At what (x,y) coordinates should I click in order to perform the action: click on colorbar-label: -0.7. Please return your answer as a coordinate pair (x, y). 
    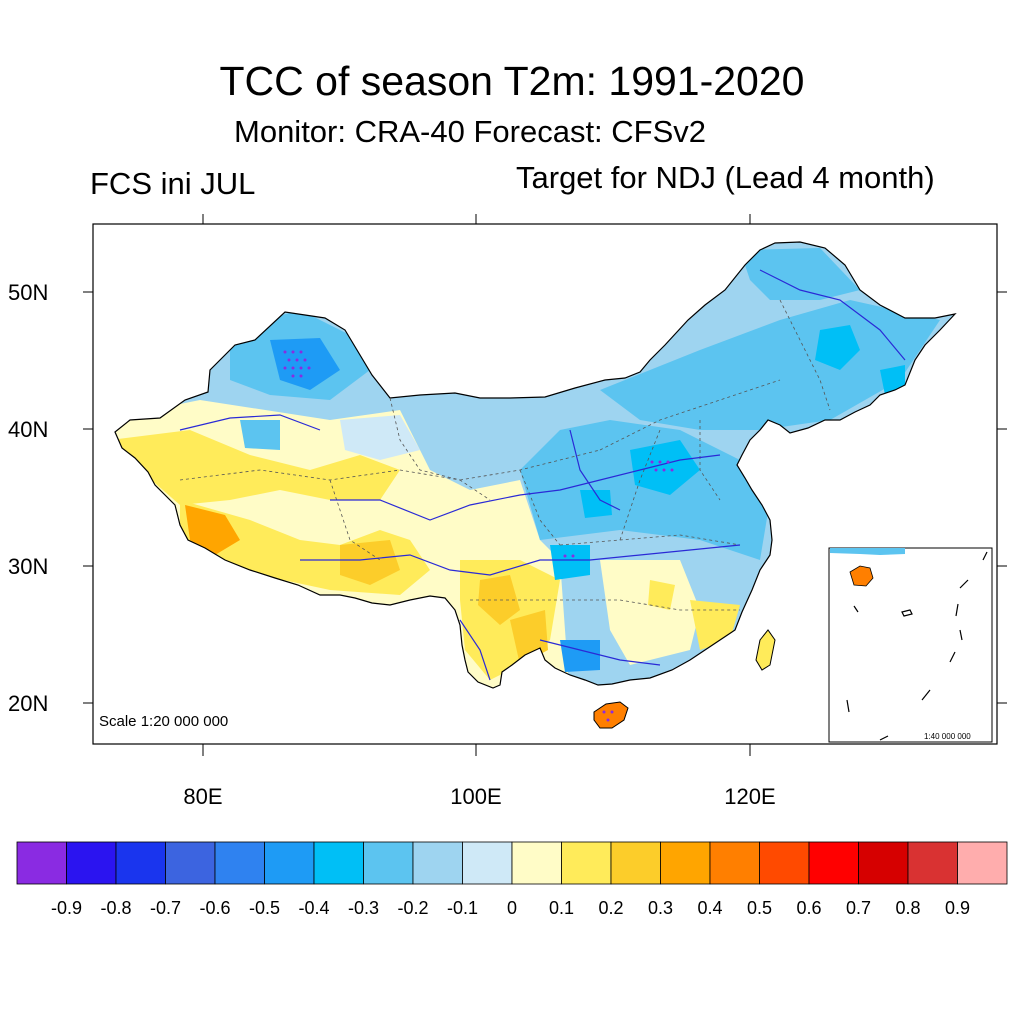
    Looking at the image, I should click on (165, 908).